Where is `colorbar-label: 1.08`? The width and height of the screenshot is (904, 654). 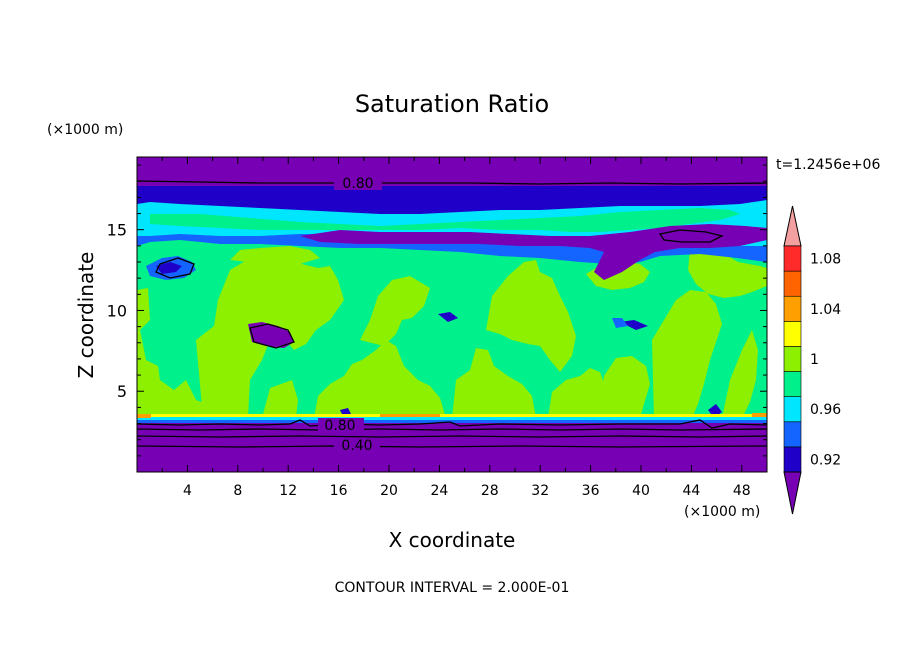
colorbar-label: 1.08 is located at coordinates (825, 260).